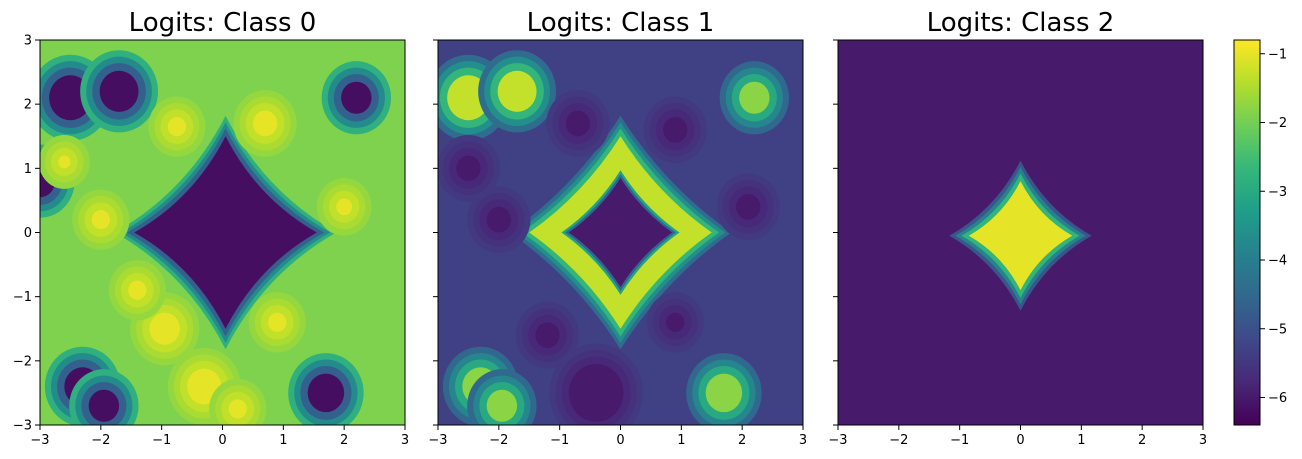 This screenshot has height=459, width=1302. I want to click on y-tick-label: 2, so click(28, 105).